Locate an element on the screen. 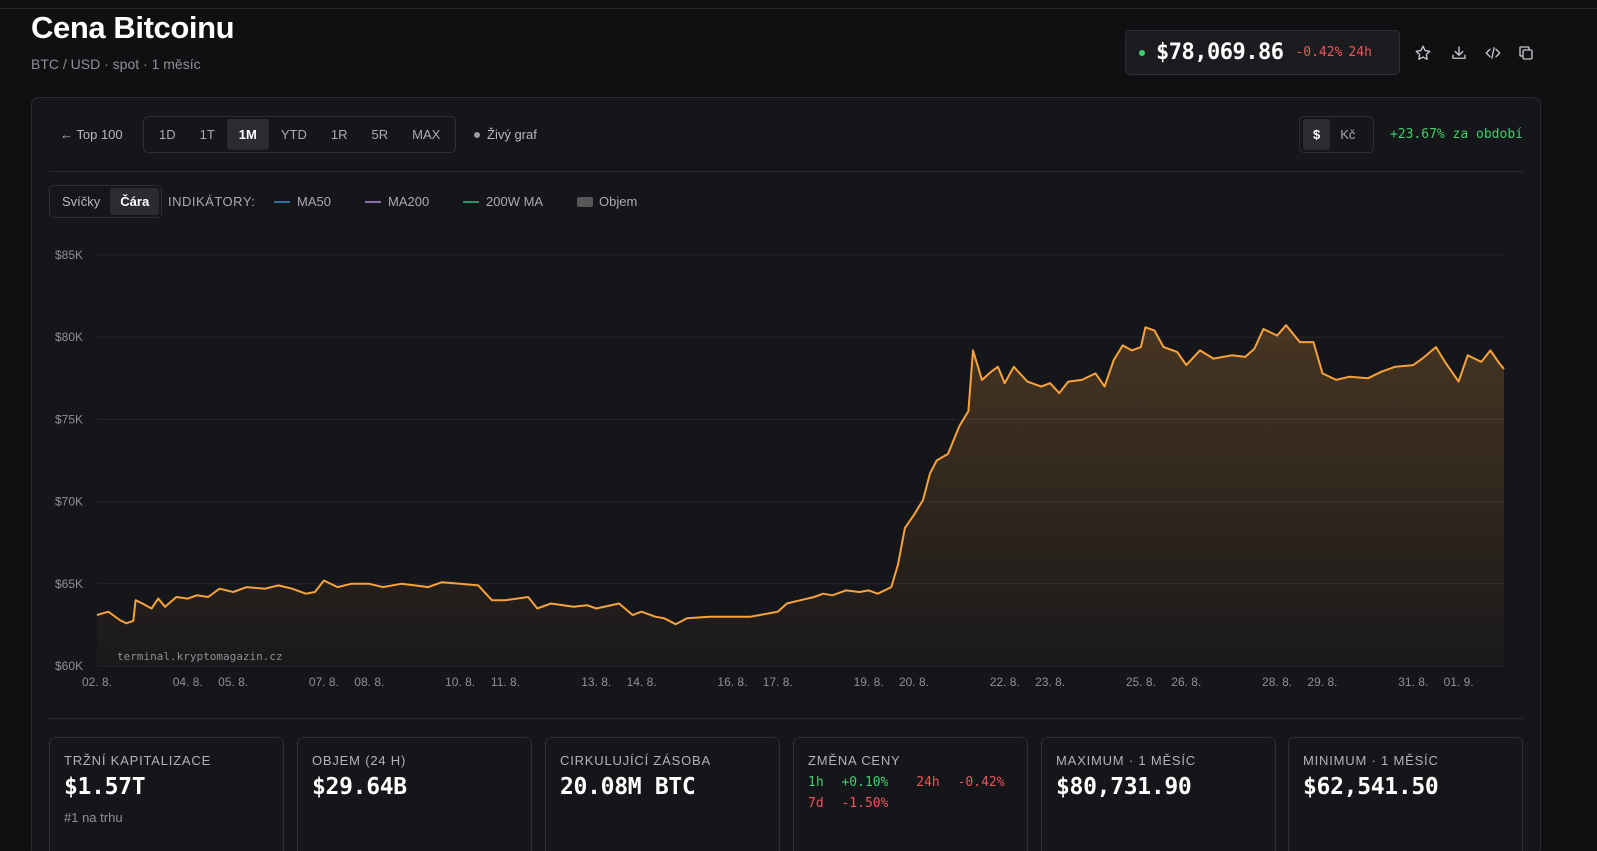  stat-volume-24h: OBJEM (24 H) $29.64B is located at coordinates (414, 794).